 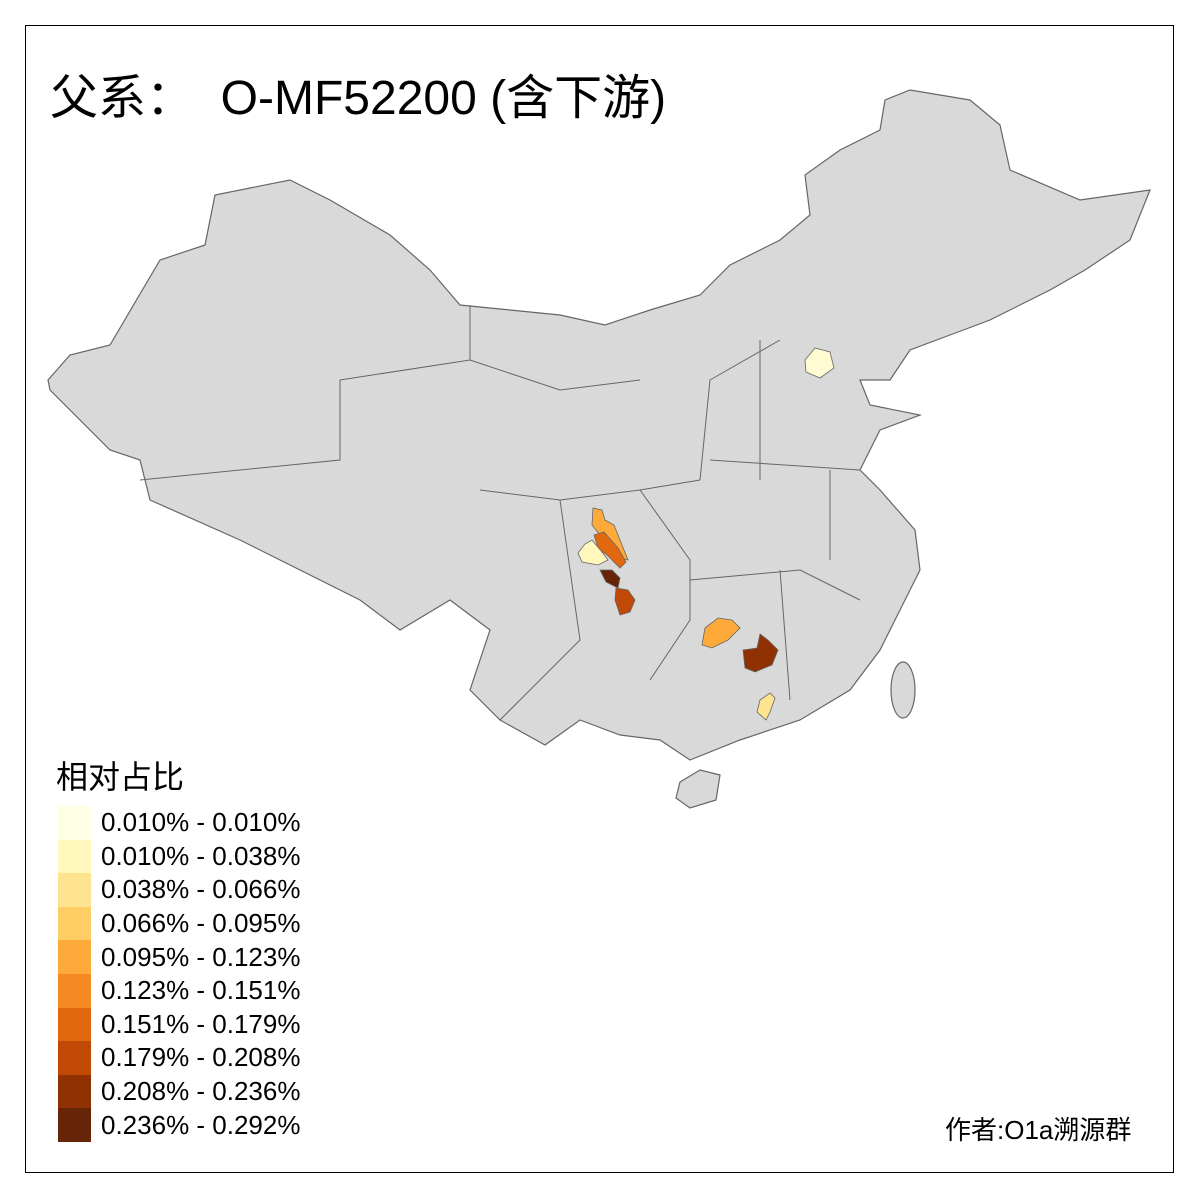 I want to click on legend-label: 0.095% - 0.123%, so click(x=201, y=956).